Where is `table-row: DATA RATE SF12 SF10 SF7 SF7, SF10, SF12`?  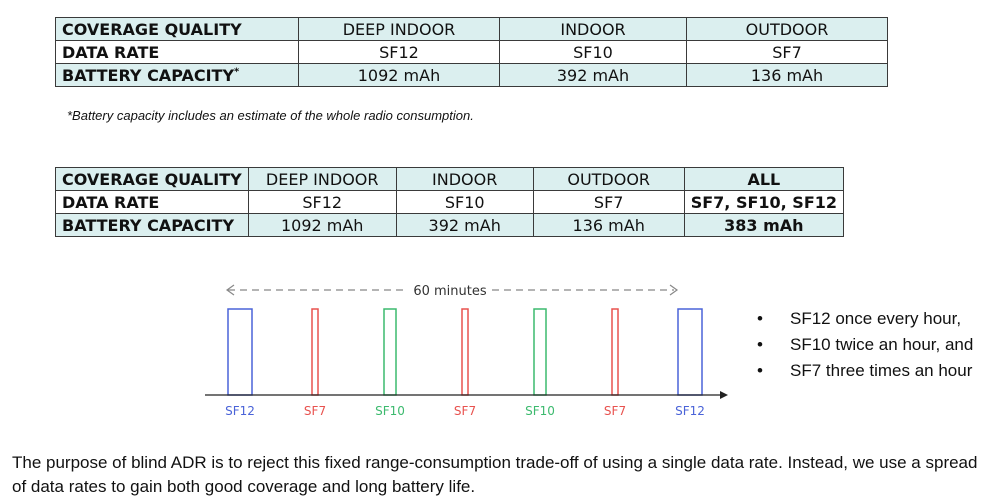 table-row: DATA RATE SF12 SF10 SF7 SF7, SF10, SF12 is located at coordinates (450, 202).